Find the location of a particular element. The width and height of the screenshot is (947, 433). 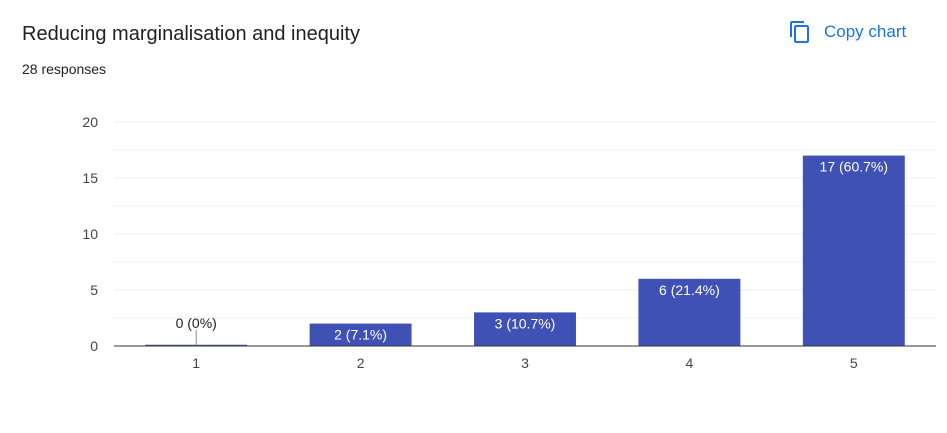

x-tick-label: 2 is located at coordinates (361, 363).